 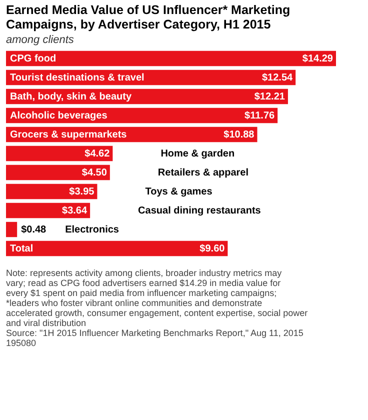 I want to click on y-tick-label: Total, so click(x=22, y=249).